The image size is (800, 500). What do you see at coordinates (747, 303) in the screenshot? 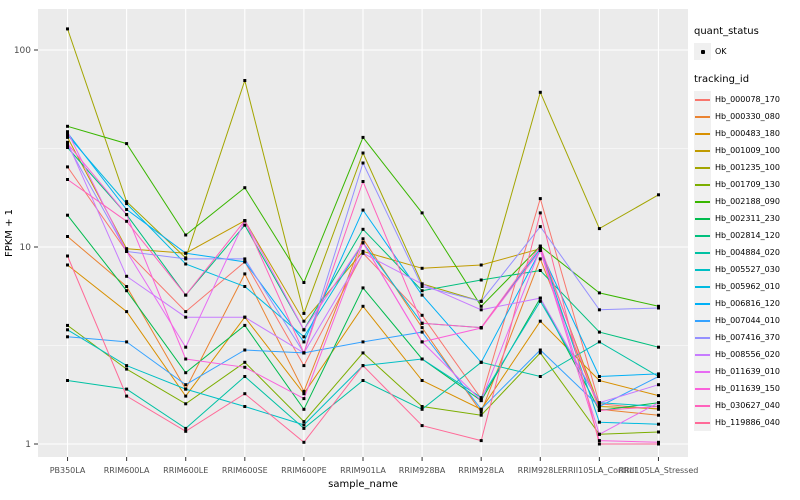
I see `legend-item-Hb_006816_120: Hb_006816_120` at bounding box center [747, 303].